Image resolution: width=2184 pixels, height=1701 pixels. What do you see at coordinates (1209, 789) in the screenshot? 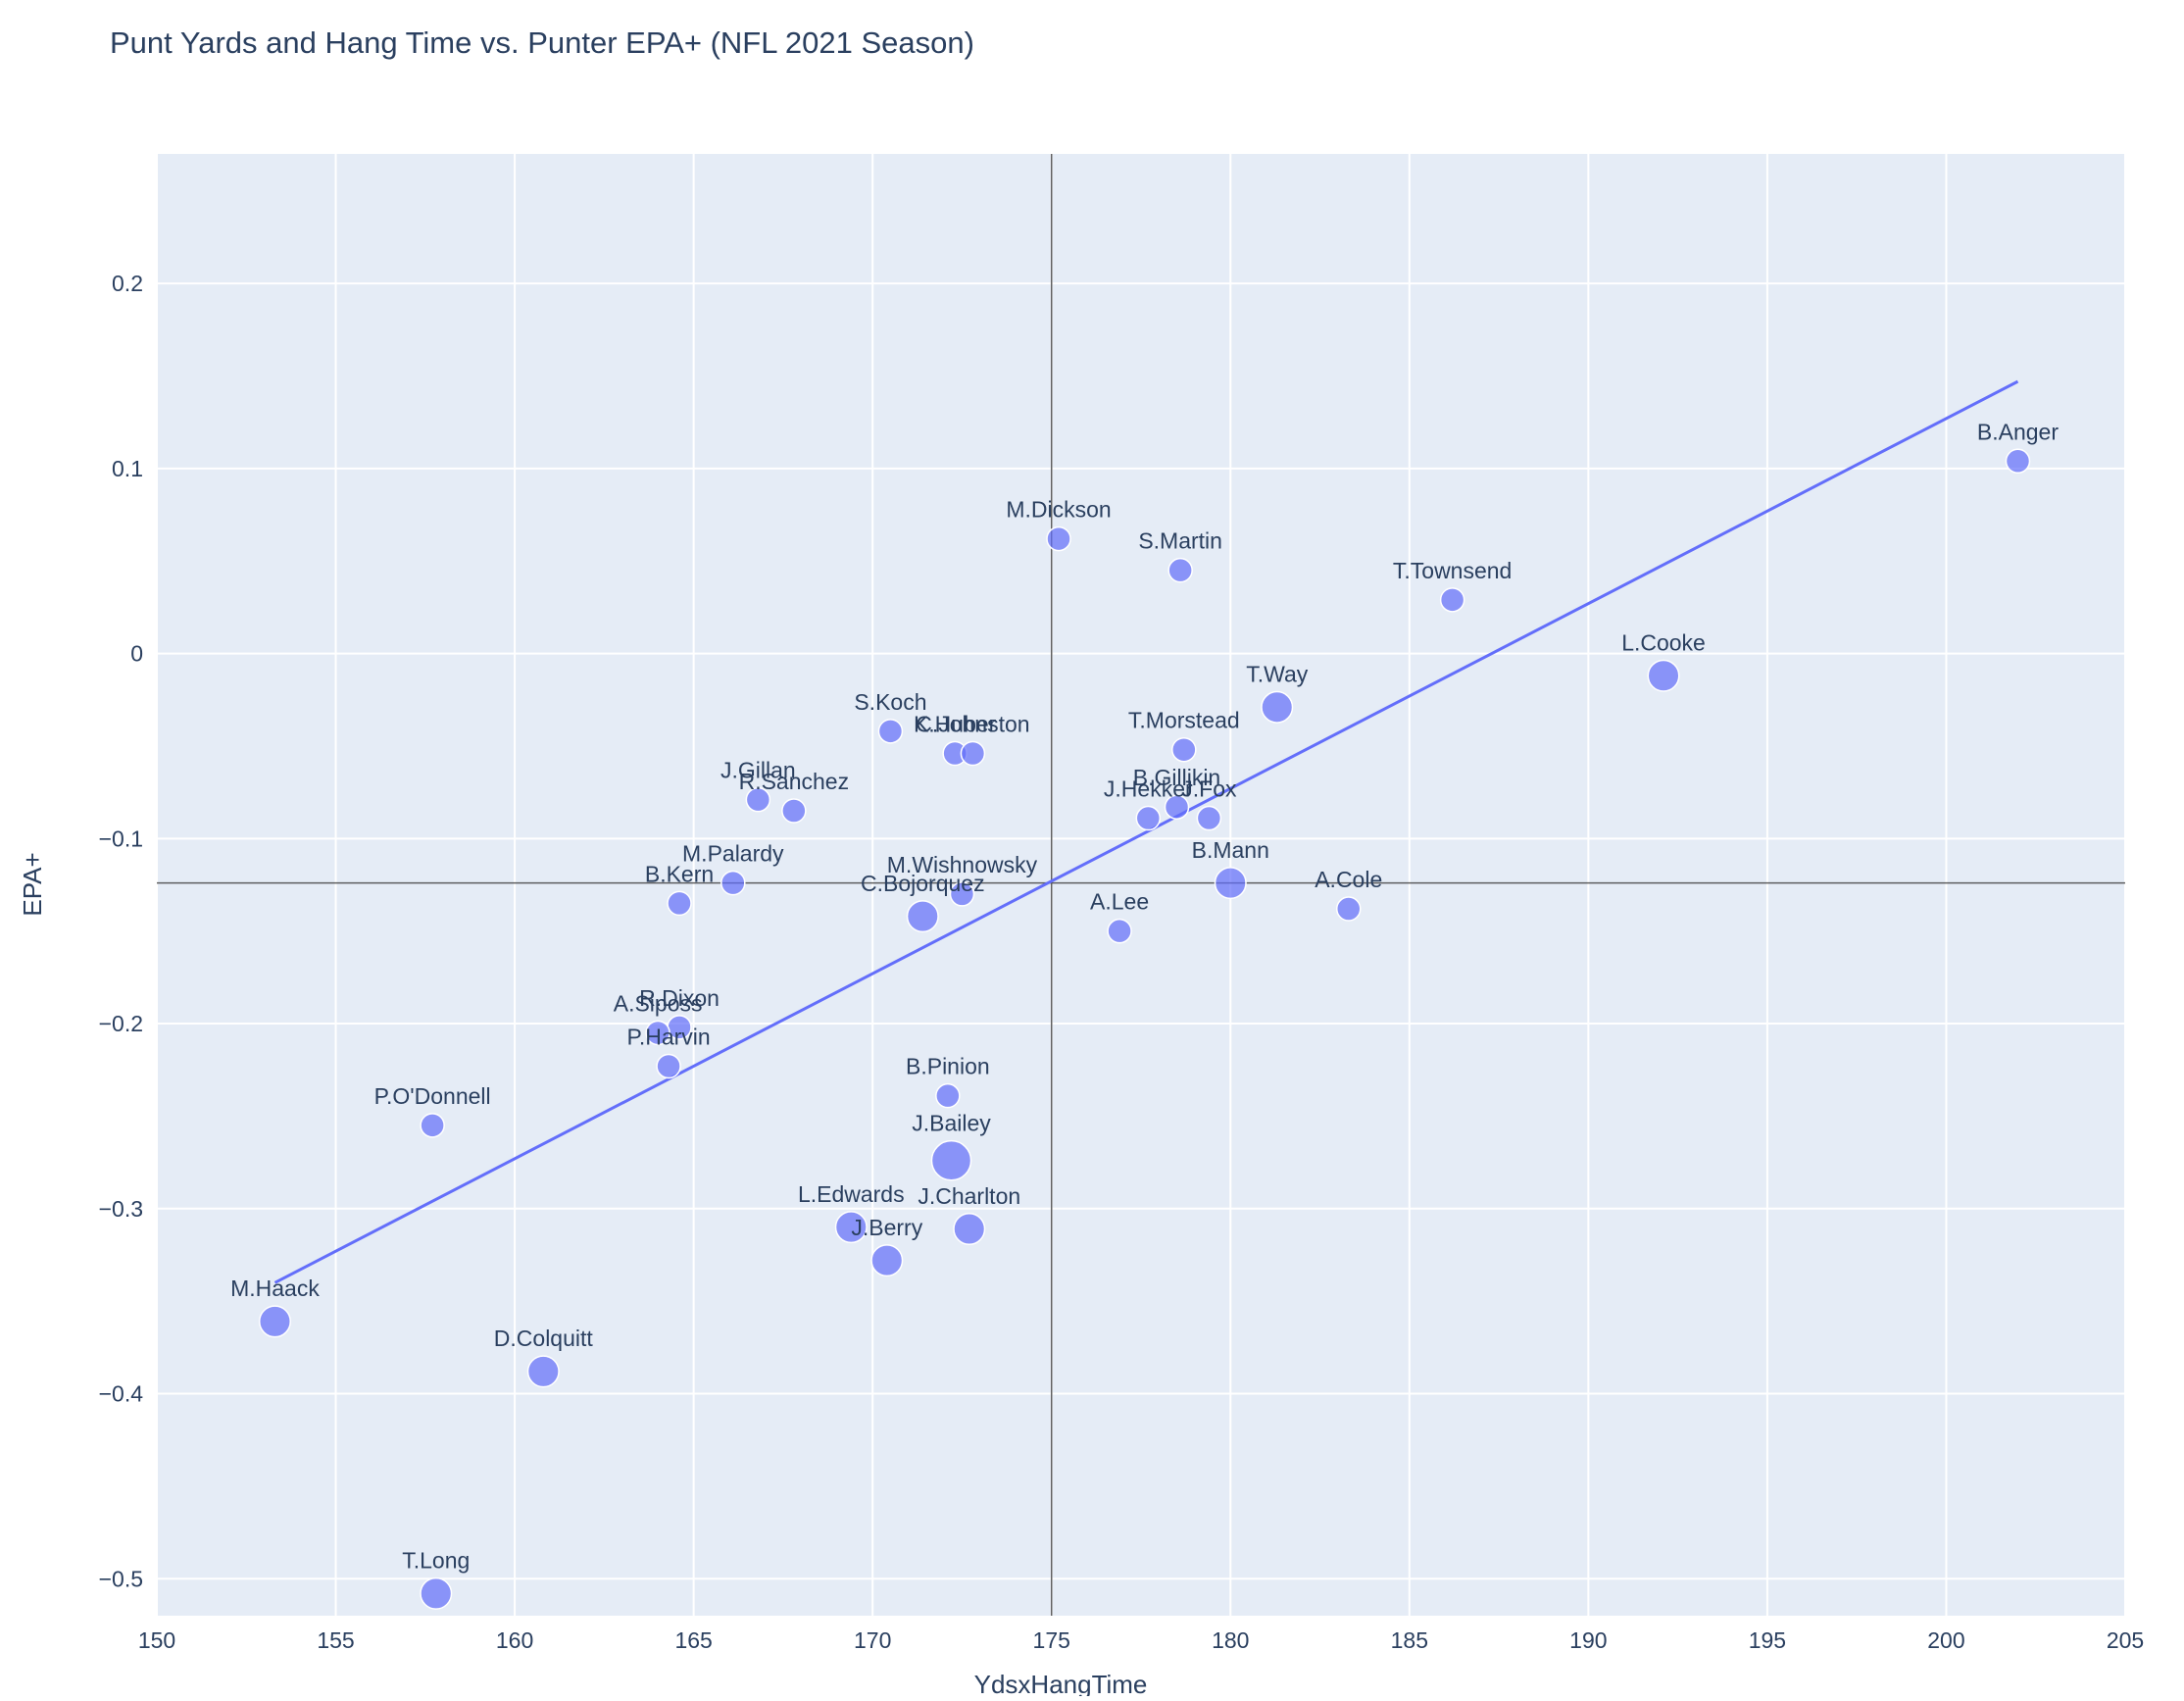
I see `point-label: J.Fox` at bounding box center [1209, 789].